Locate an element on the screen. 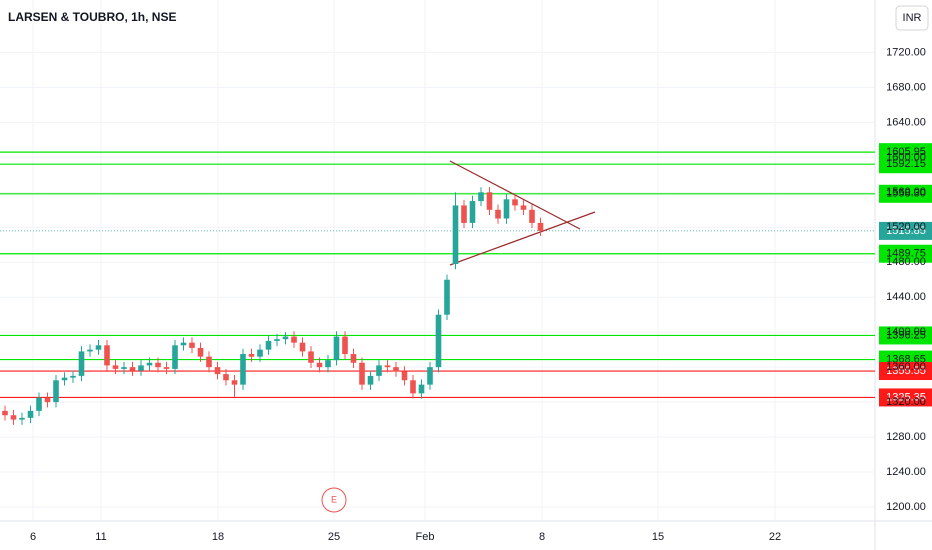  currency-button is located at coordinates (912, 18).